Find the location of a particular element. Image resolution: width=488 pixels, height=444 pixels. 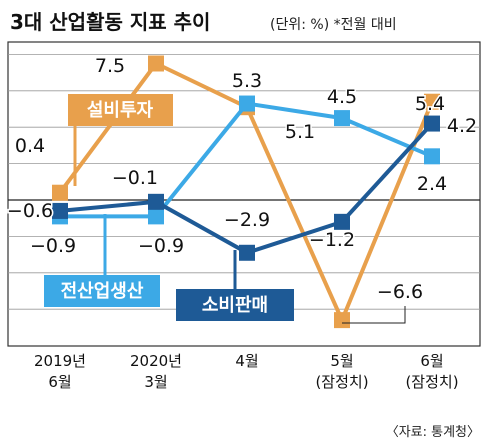

data-label: 5.3 is located at coordinates (247, 81).